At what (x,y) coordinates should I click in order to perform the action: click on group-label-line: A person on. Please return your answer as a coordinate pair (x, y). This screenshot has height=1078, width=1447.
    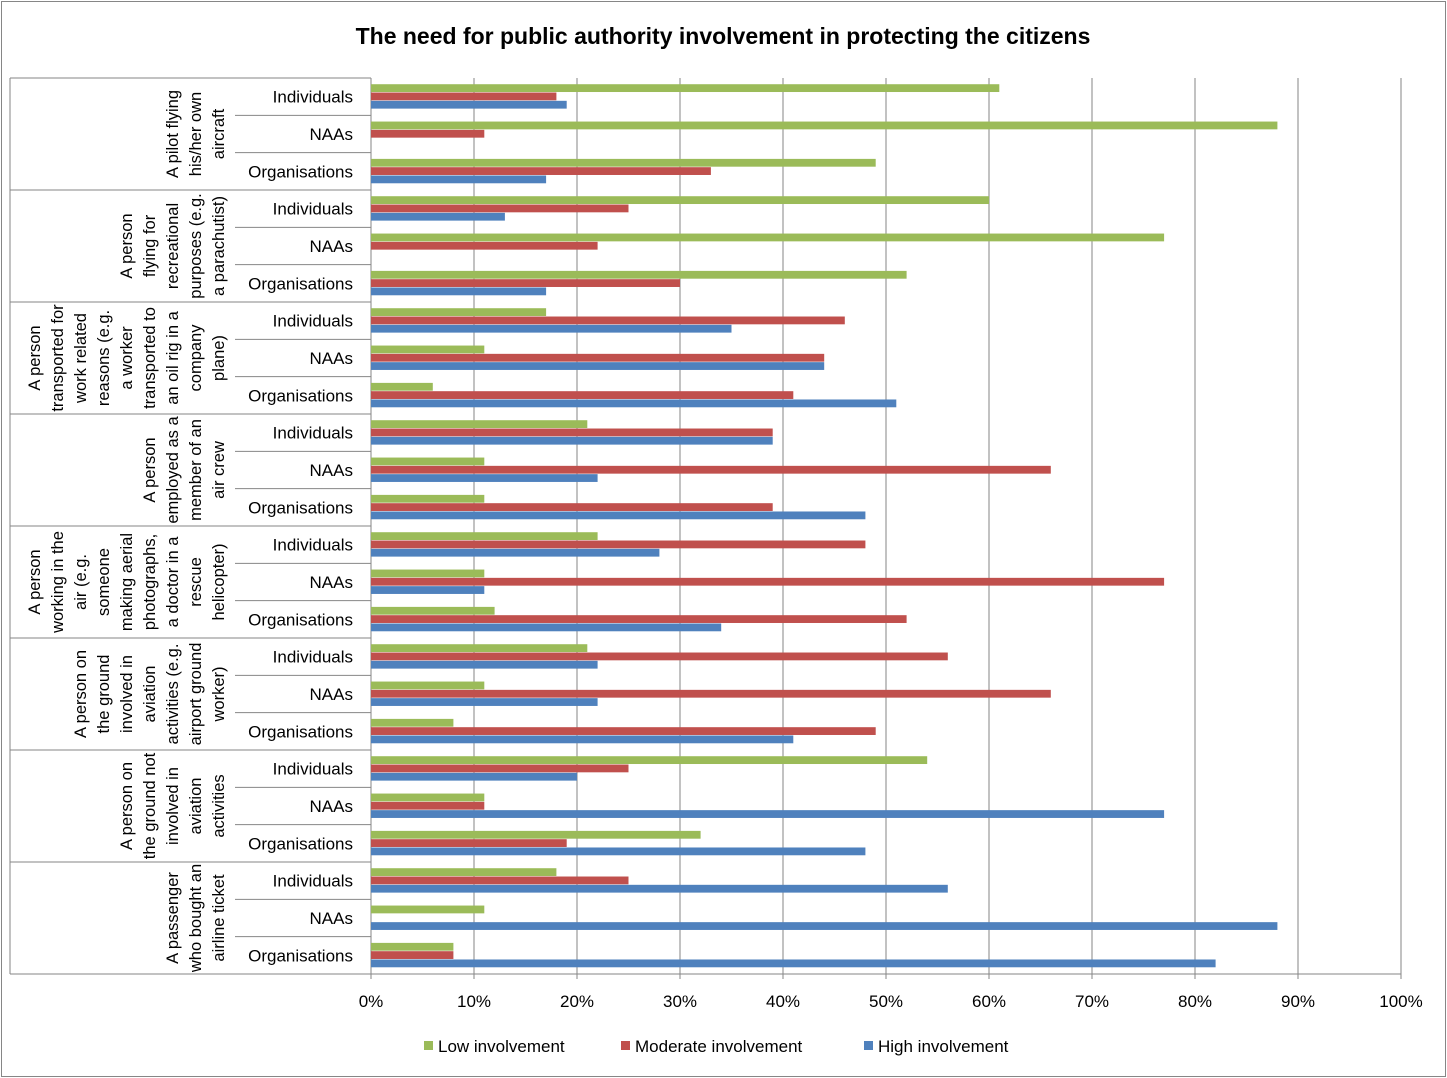
    Looking at the image, I should click on (127, 806).